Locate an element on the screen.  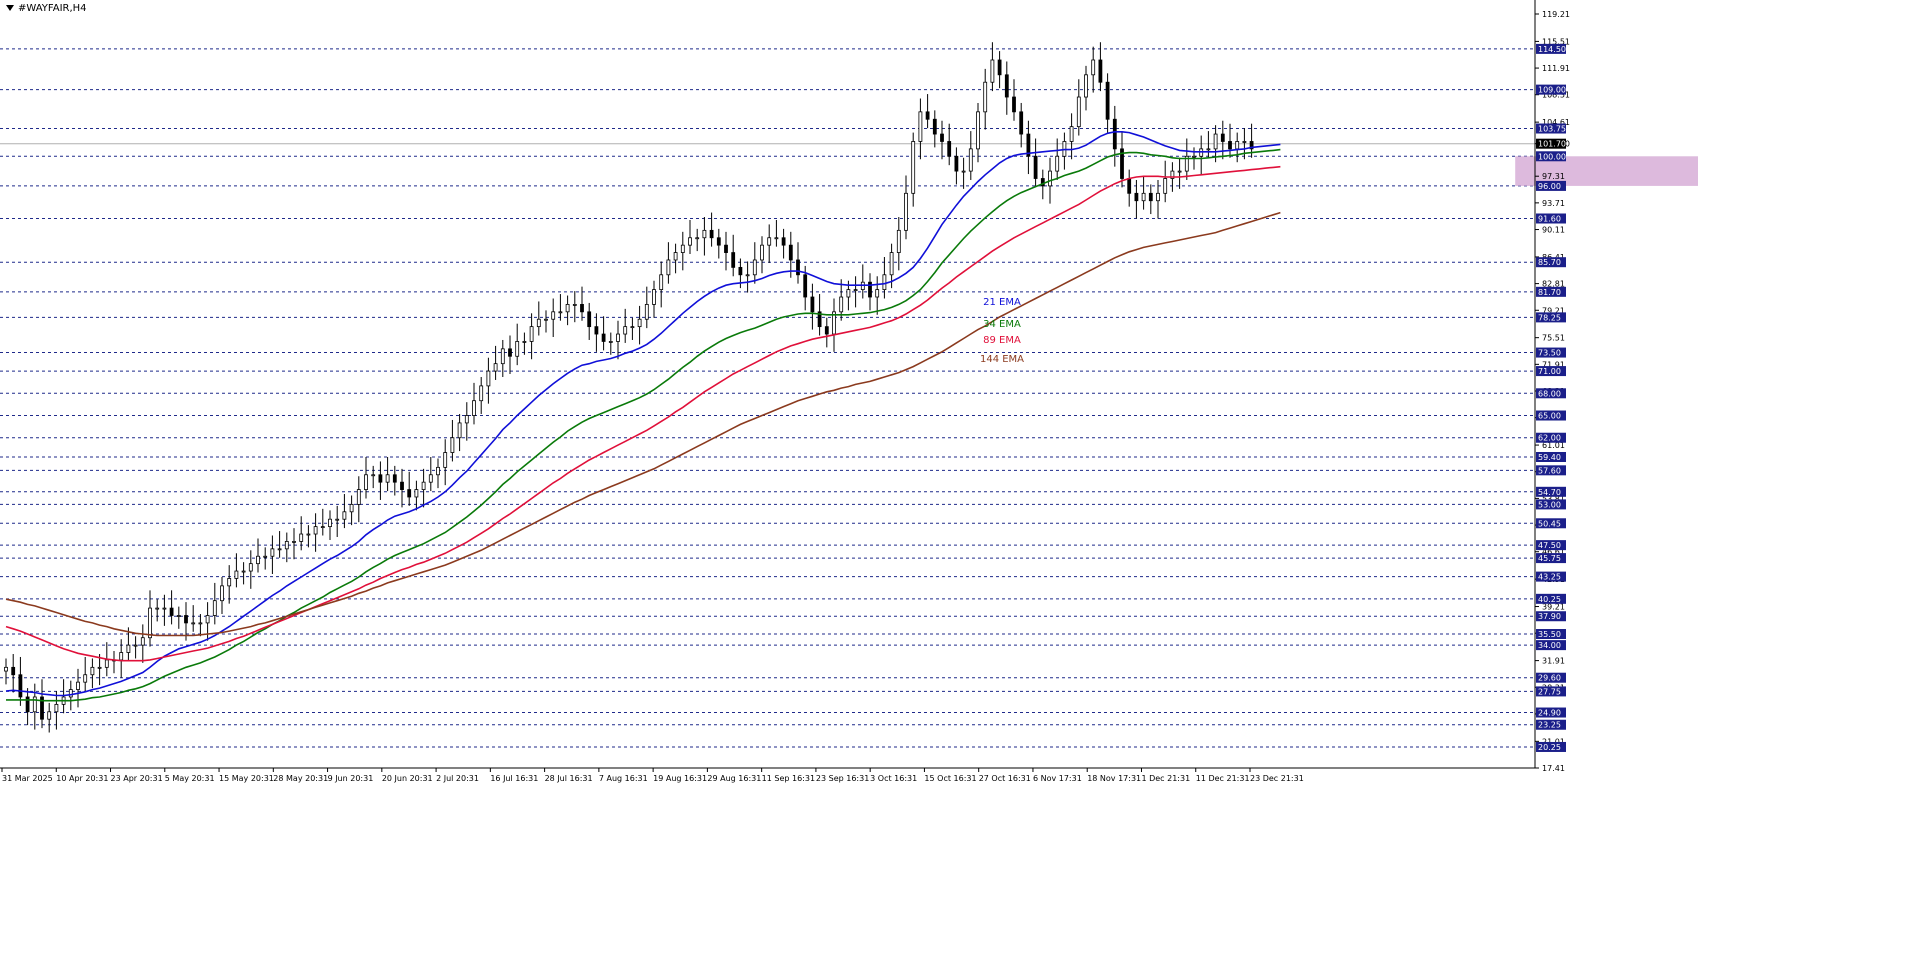
level-tag-label: 53.00 is located at coordinates (1549, 504).